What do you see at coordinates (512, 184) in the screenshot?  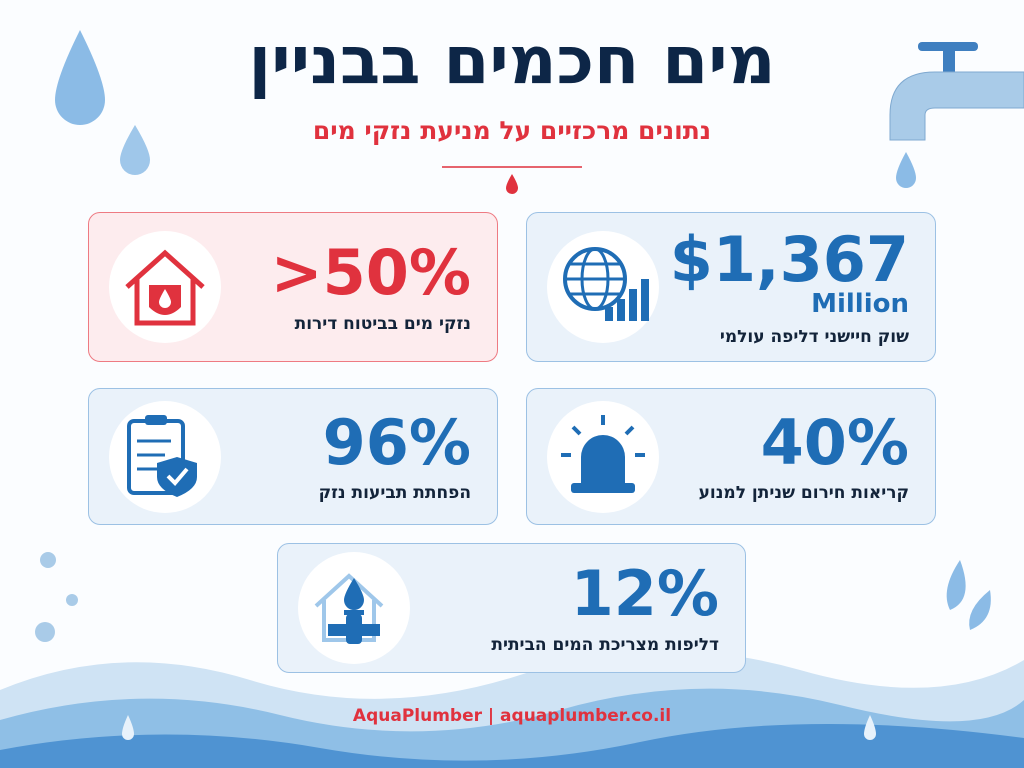 I see `divider-drop` at bounding box center [512, 184].